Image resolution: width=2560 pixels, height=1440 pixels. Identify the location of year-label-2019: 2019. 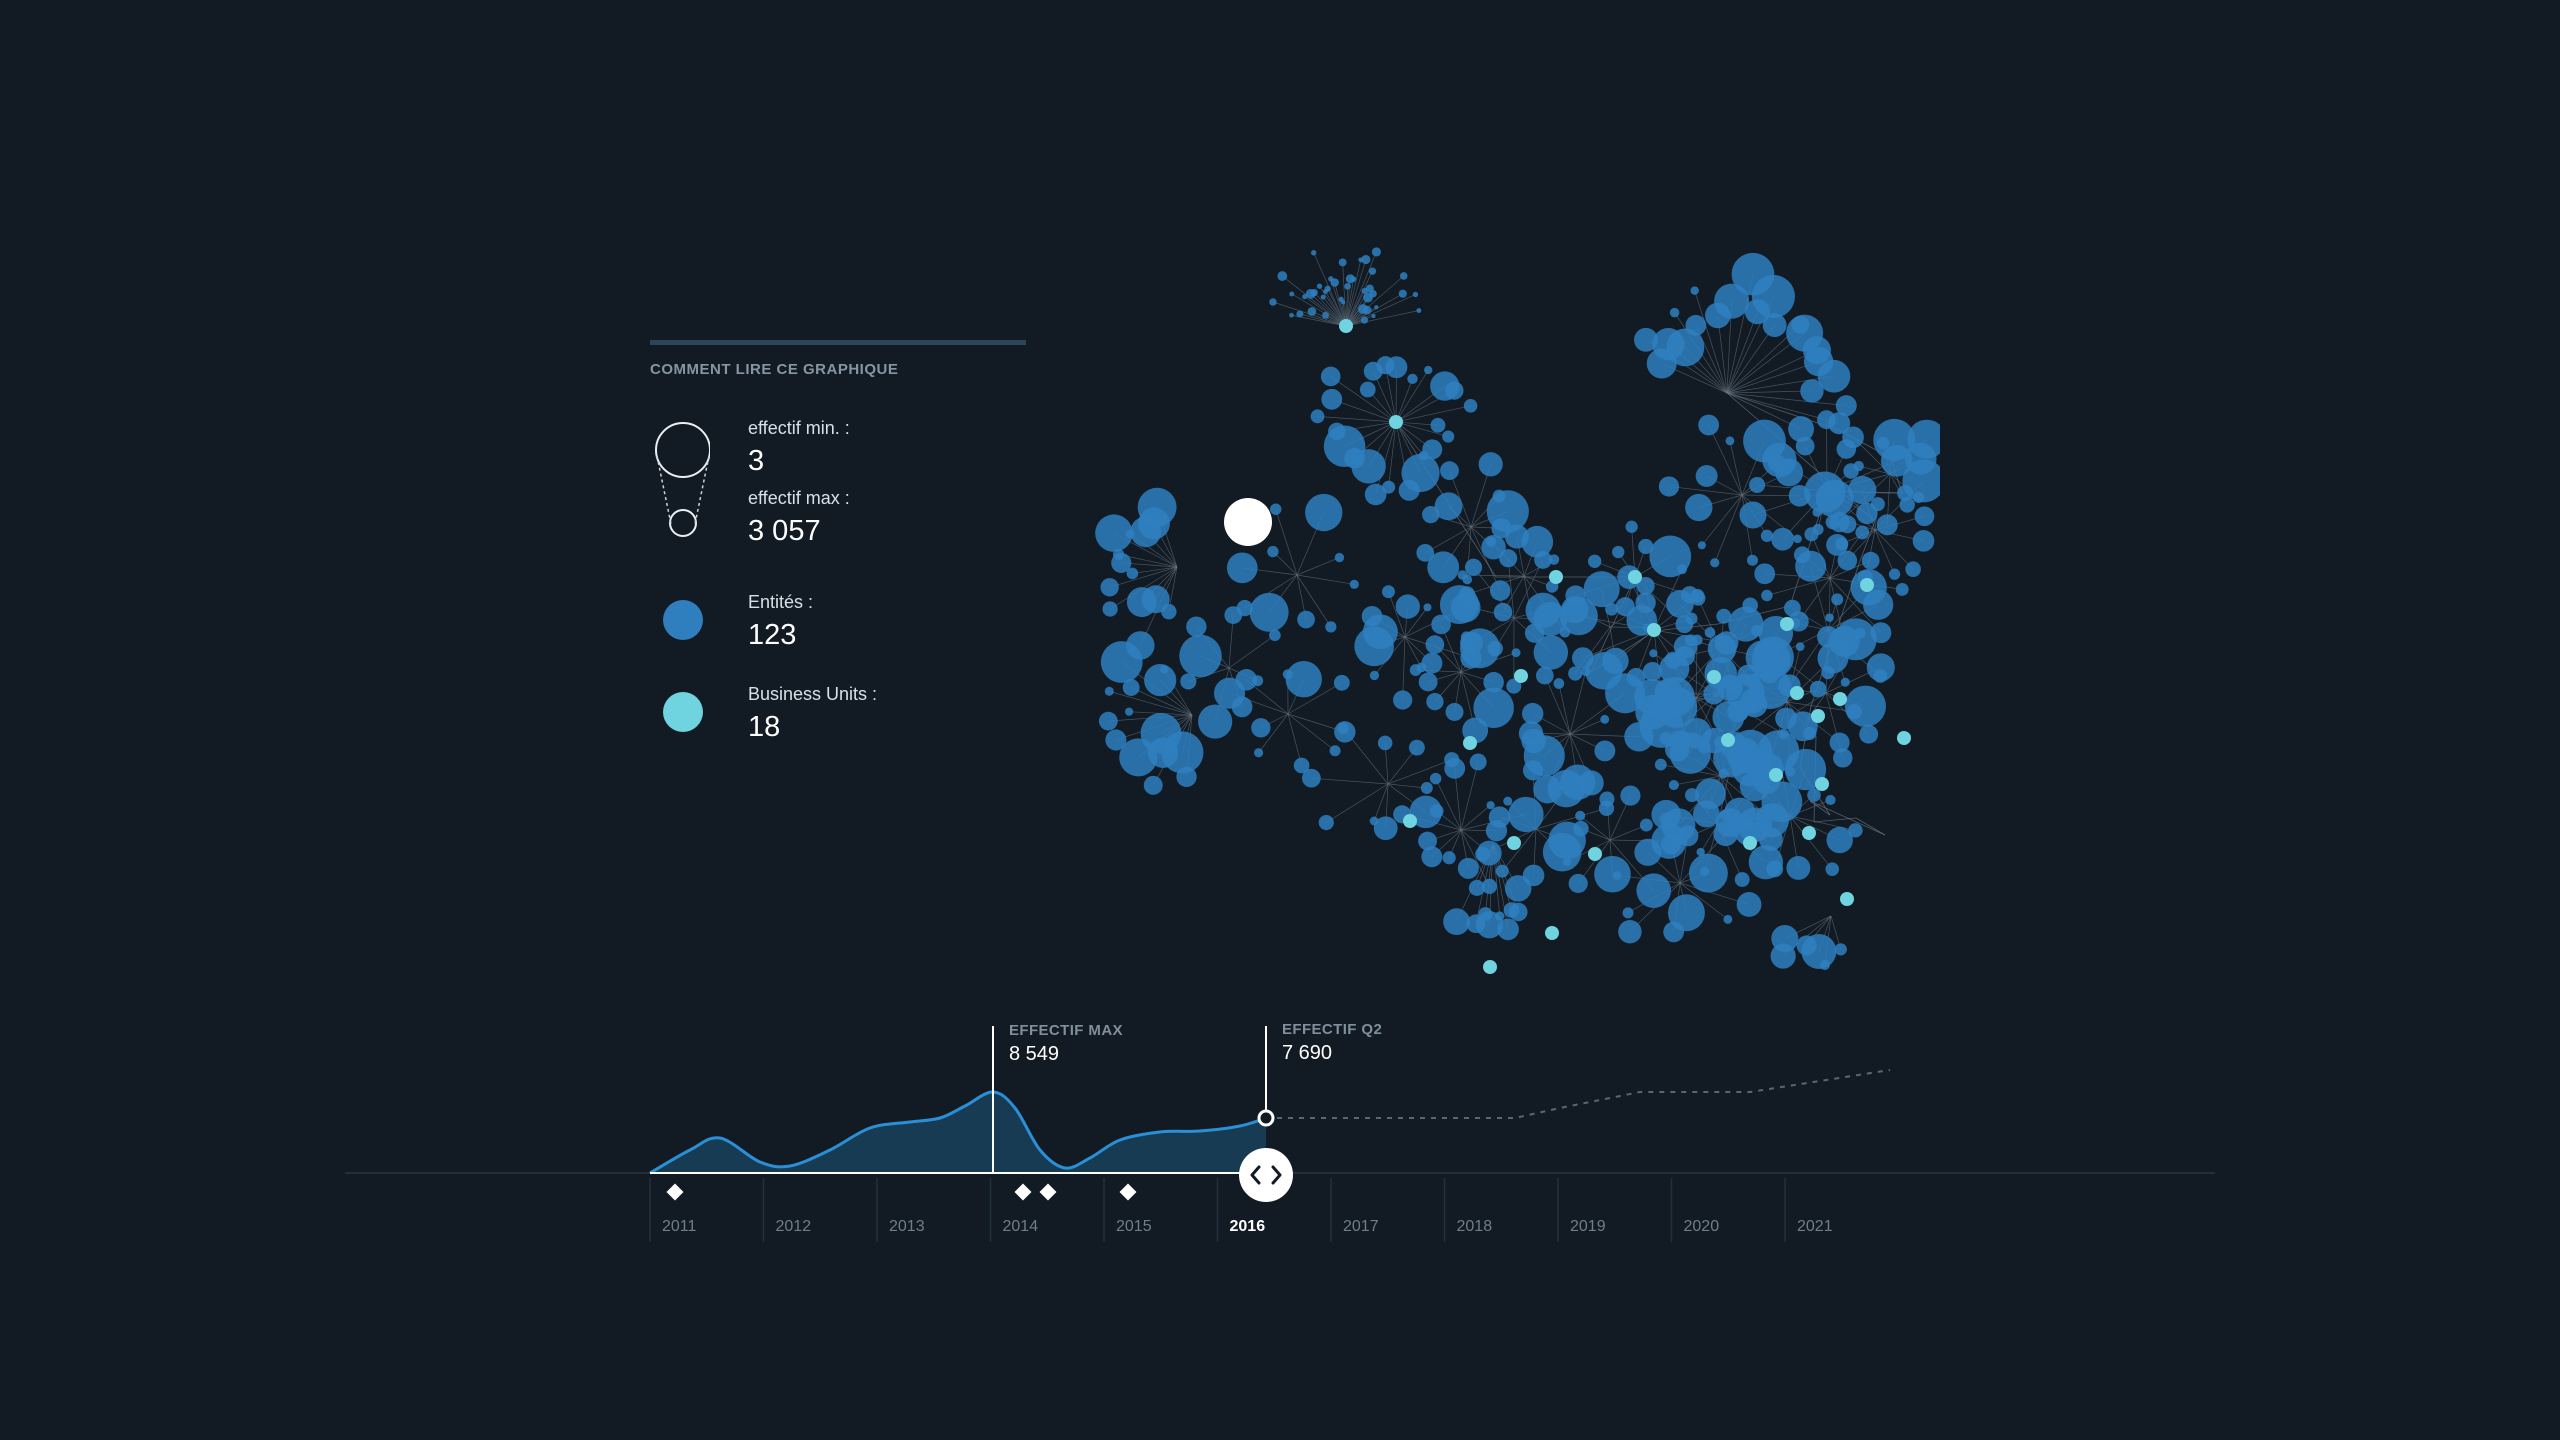
(1588, 1226).